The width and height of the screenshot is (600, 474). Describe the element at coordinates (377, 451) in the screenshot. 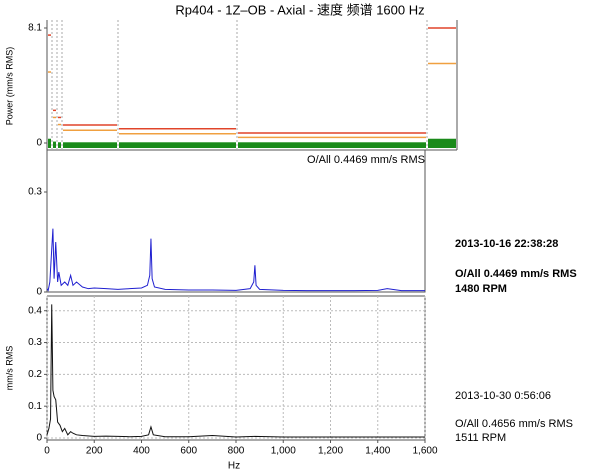

I see `x-tick-label: 1,400` at that location.